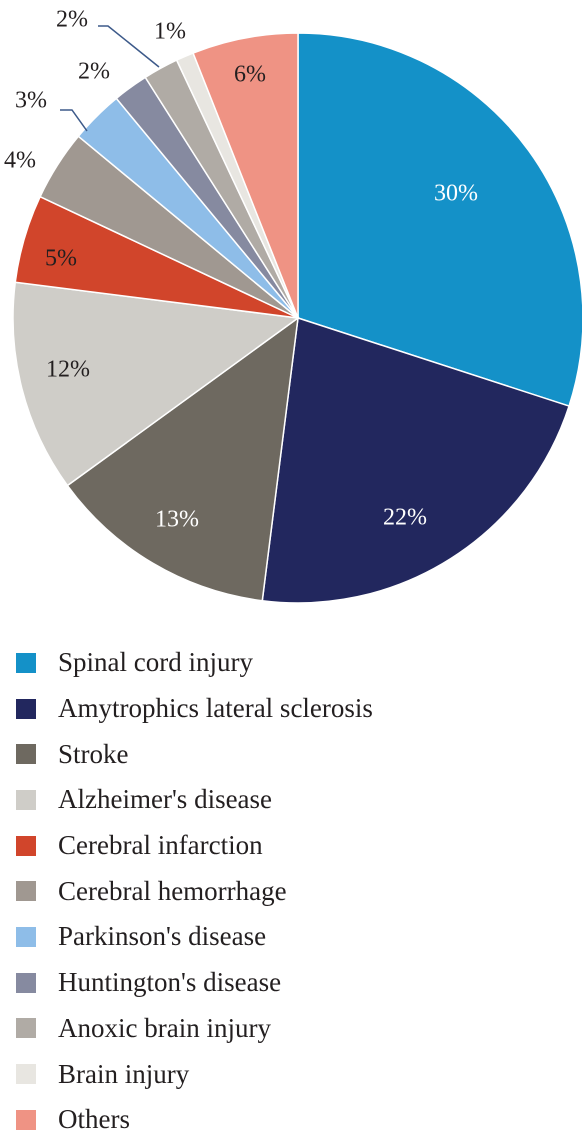 This screenshot has width=582, height=1143. I want to click on slice-value-label: 5%, so click(61, 259).